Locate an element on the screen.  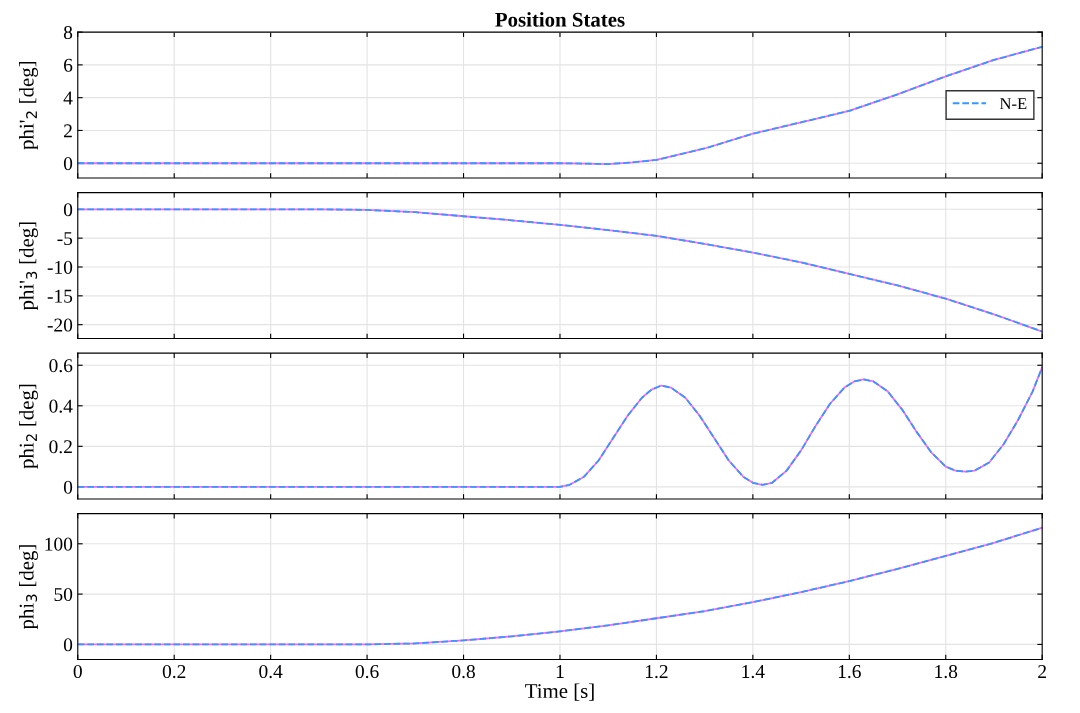
y-tick-label: -10 is located at coordinates (60, 267).